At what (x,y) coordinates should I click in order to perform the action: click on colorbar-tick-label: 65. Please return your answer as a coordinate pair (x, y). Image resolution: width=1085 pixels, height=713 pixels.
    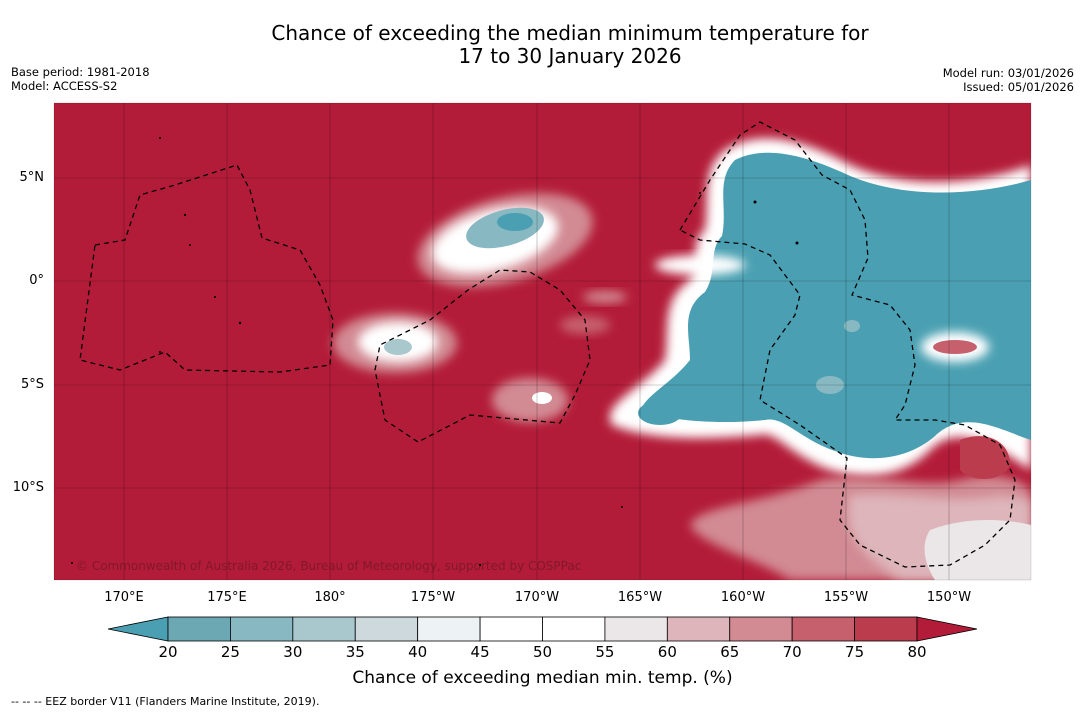
    Looking at the image, I should click on (730, 652).